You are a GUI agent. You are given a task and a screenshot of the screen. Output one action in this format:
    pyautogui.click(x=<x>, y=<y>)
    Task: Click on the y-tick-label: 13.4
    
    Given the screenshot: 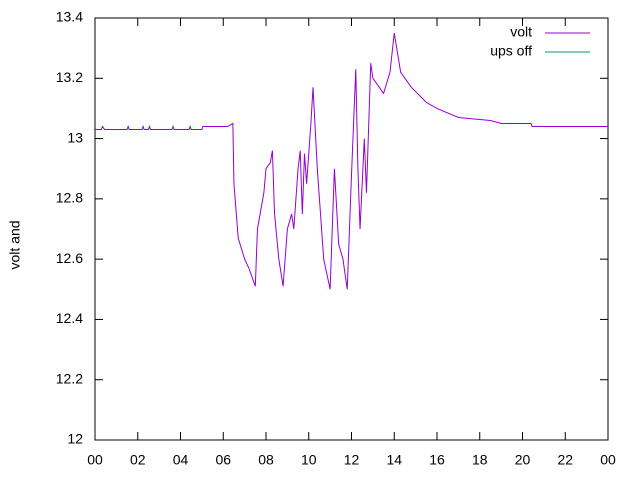 What is the action you would take?
    pyautogui.click(x=69, y=17)
    